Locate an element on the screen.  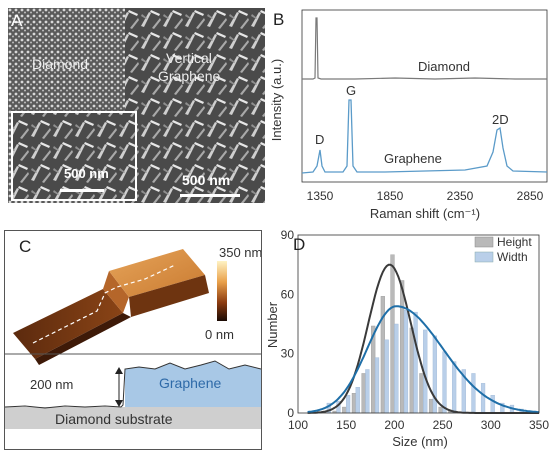
legend-width-label: Width is located at coordinates (512, 257).